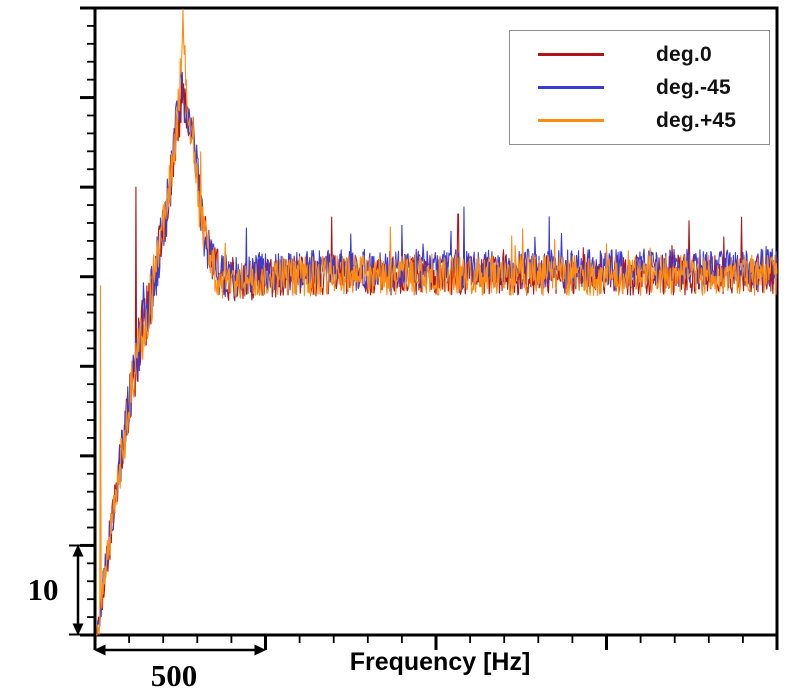 This screenshot has width=801, height=697. What do you see at coordinates (180, 650) in the screenshot?
I see `x-scale-arrow` at bounding box center [180, 650].